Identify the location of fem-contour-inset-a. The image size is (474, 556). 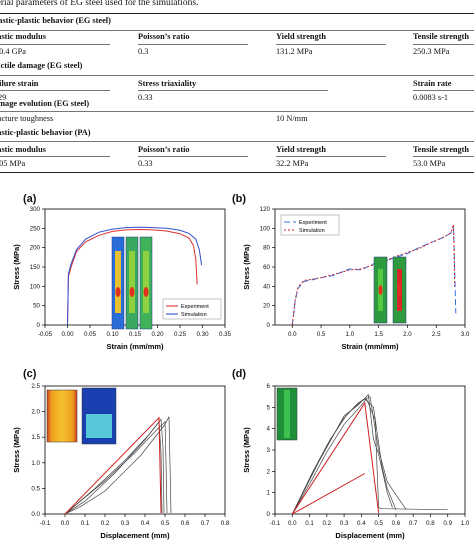
(132, 283).